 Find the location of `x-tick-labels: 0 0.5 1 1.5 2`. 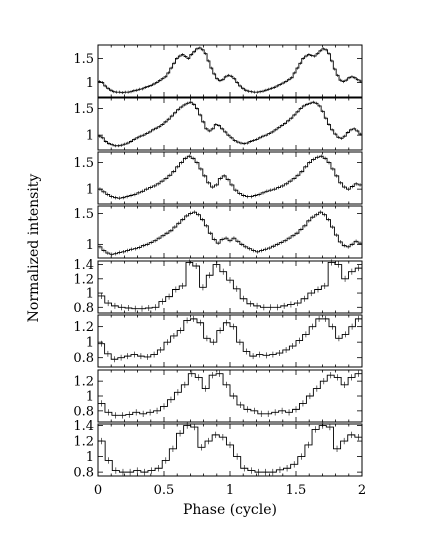

x-tick-labels: 0 0.5 1 1.5 2 is located at coordinates (230, 490).